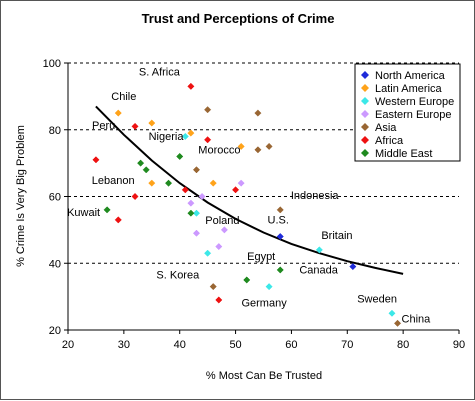  Describe the element at coordinates (278, 221) in the screenshot. I see `point-annotation: U.S.` at that location.